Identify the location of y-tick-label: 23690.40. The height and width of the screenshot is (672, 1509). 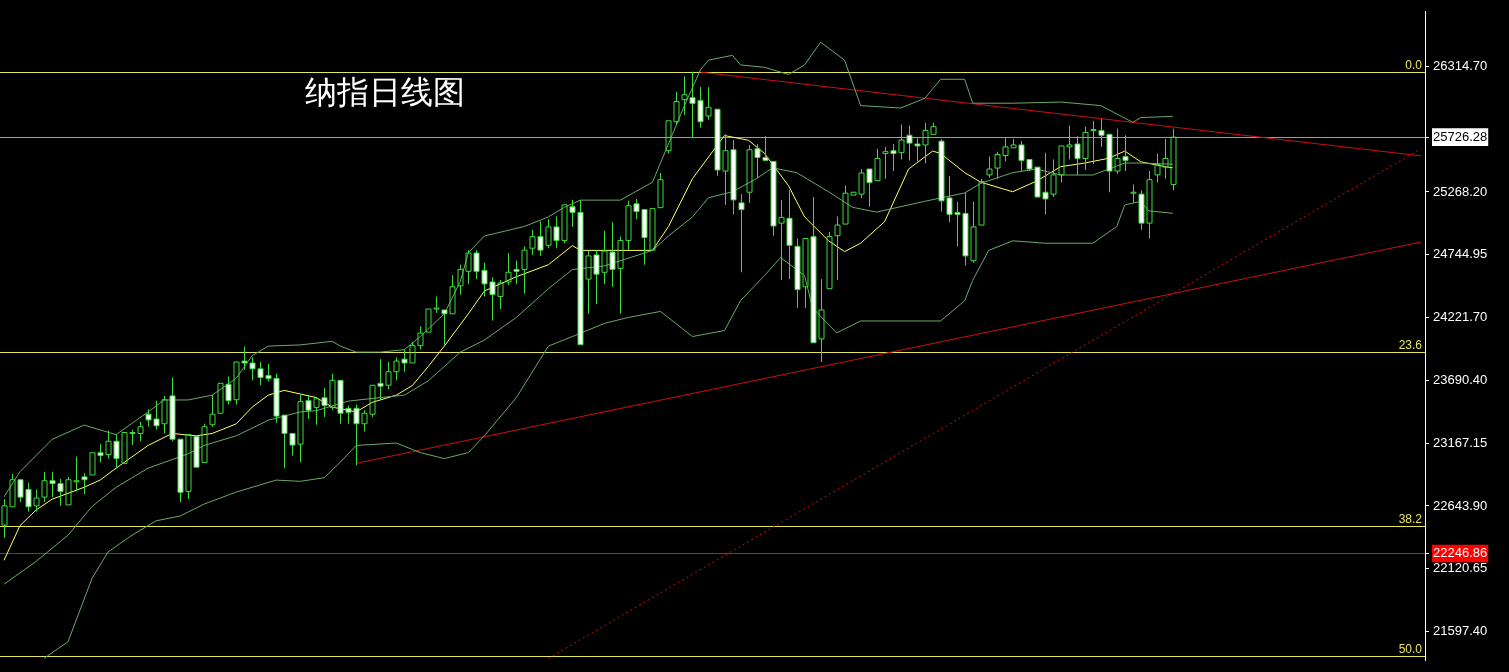
(1460, 380).